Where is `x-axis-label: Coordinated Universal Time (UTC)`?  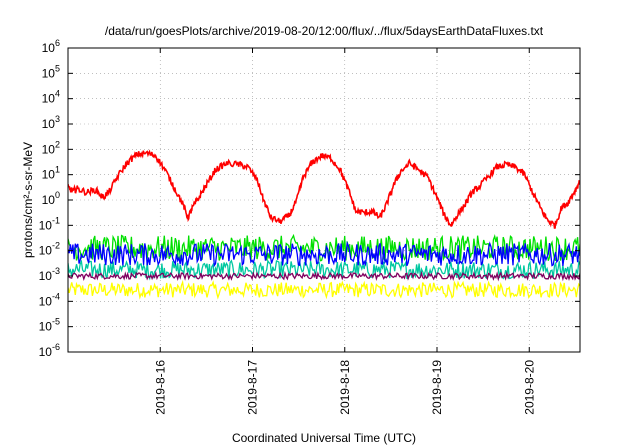 x-axis-label: Coordinated Universal Time (UTC) is located at coordinates (324, 438).